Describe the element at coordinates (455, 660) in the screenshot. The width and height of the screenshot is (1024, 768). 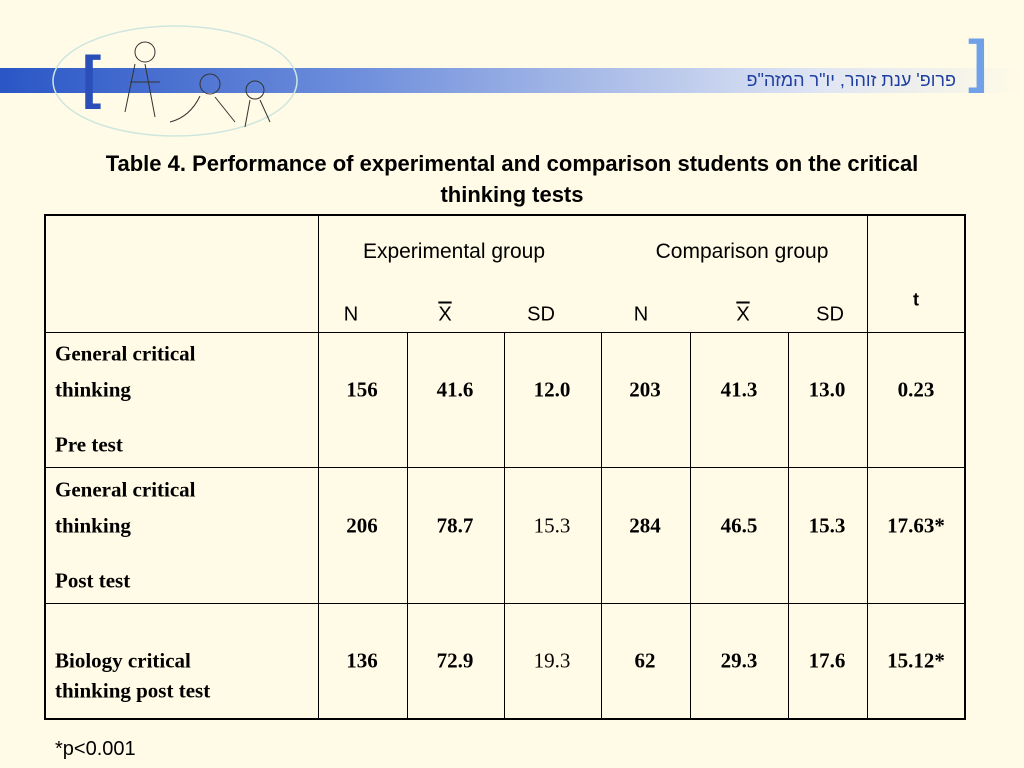
I see `cell: 72.9` at that location.